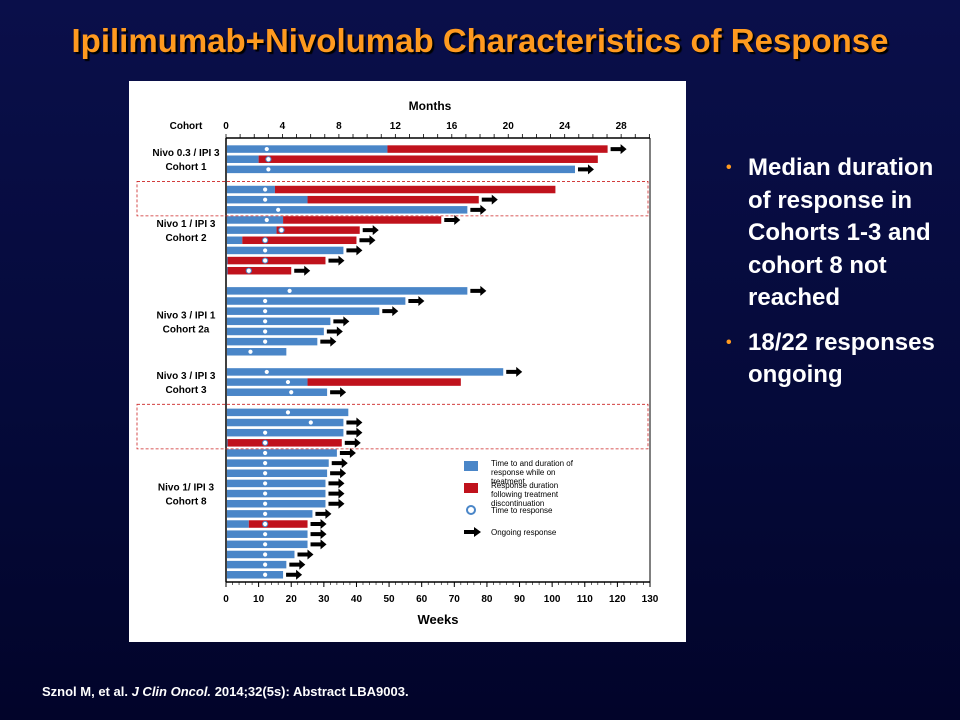 This screenshot has width=960, height=720. I want to click on legend-circle-icon, so click(471, 510).